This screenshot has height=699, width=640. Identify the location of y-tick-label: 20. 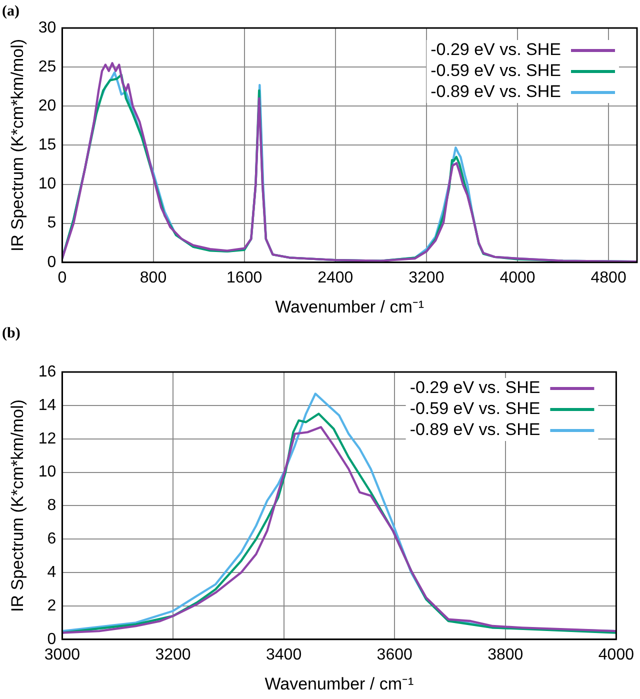
(47, 106).